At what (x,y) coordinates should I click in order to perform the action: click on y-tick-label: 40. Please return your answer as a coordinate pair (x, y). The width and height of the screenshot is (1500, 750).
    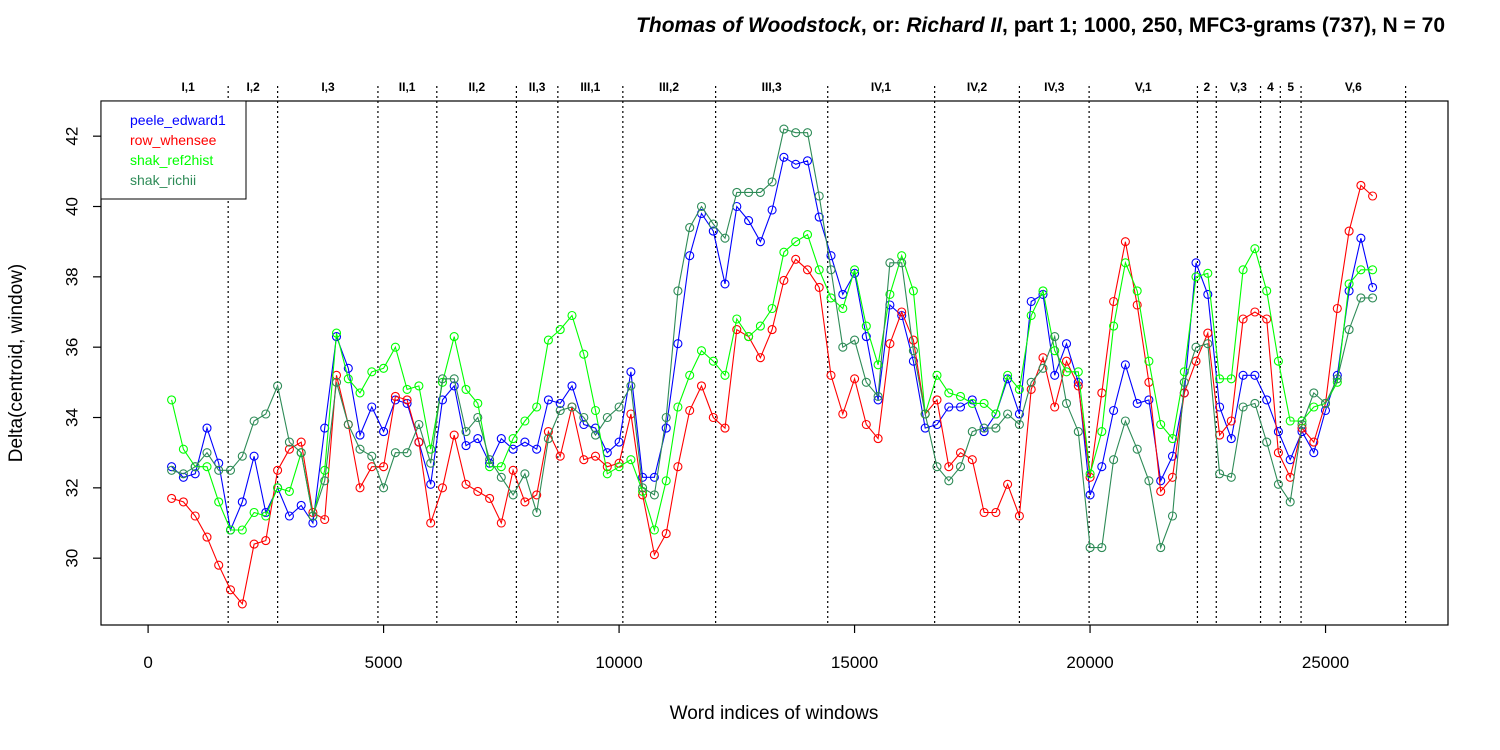
    Looking at the image, I should click on (71, 206).